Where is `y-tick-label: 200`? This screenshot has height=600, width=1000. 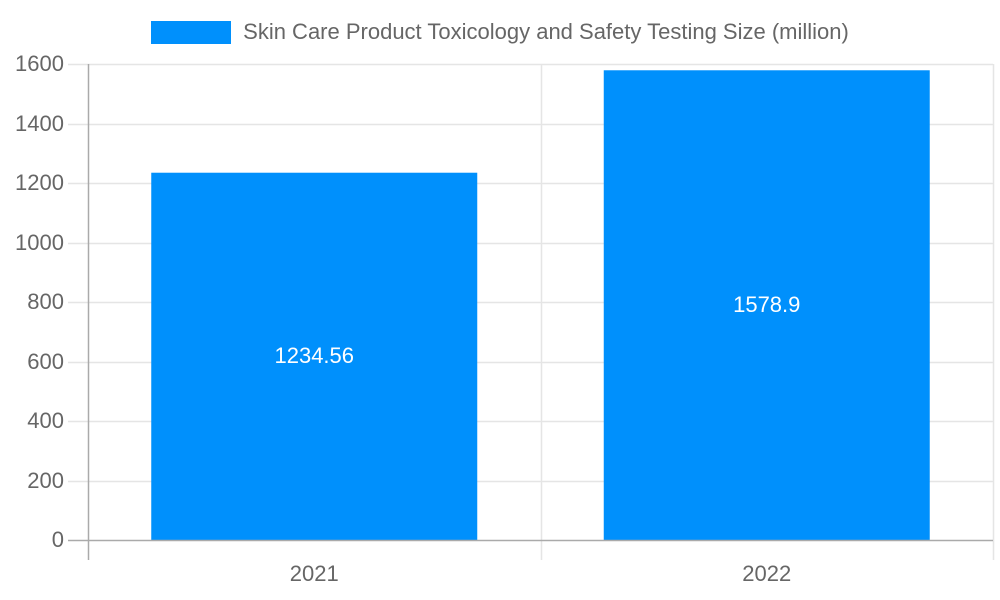 y-tick-label: 200 is located at coordinates (45, 480).